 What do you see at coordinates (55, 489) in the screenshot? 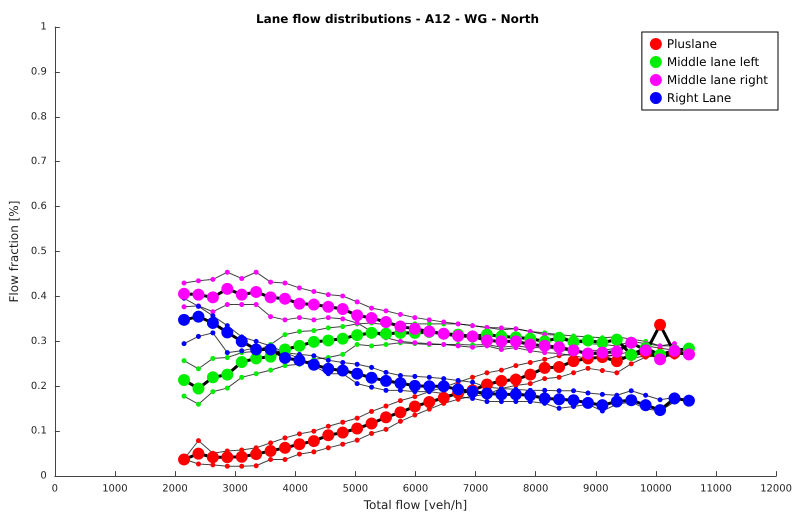
I see `x-tick-label: 0` at bounding box center [55, 489].